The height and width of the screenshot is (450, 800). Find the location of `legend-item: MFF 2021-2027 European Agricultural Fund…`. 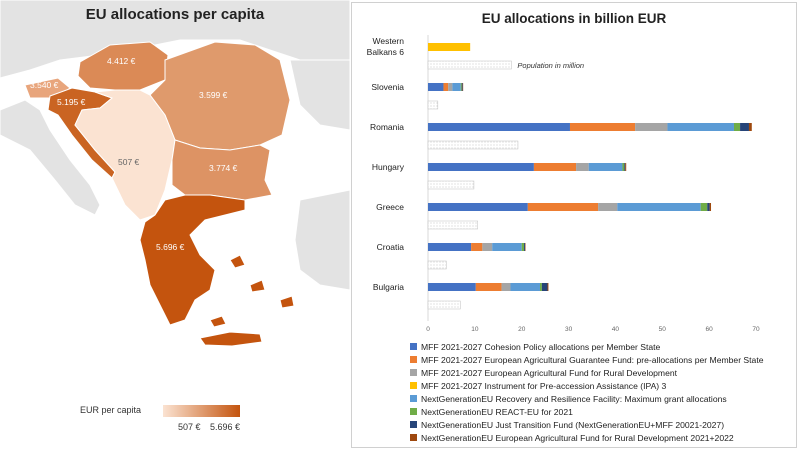

legend-item: MFF 2021-2027 European Agricultural Fund… is located at coordinates (604, 372).